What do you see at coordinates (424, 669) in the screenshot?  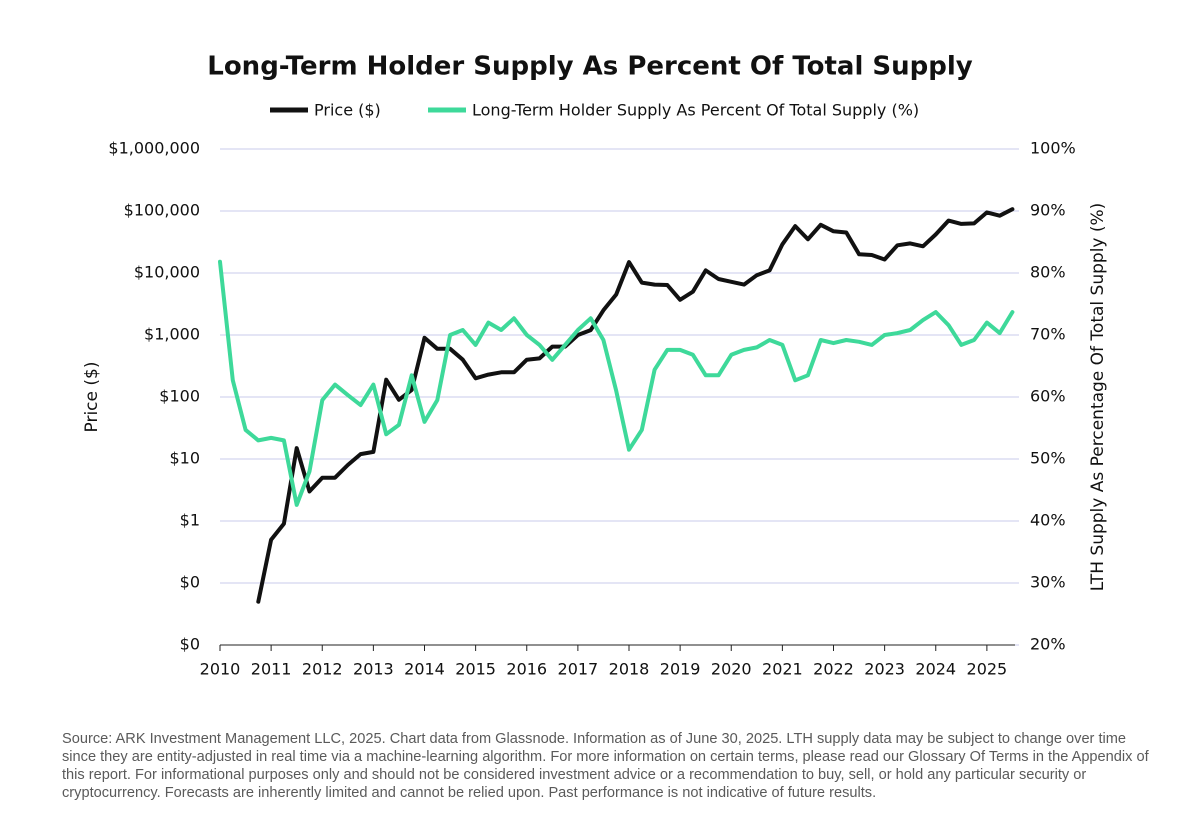 I see `x-tick-label: 2014` at bounding box center [424, 669].